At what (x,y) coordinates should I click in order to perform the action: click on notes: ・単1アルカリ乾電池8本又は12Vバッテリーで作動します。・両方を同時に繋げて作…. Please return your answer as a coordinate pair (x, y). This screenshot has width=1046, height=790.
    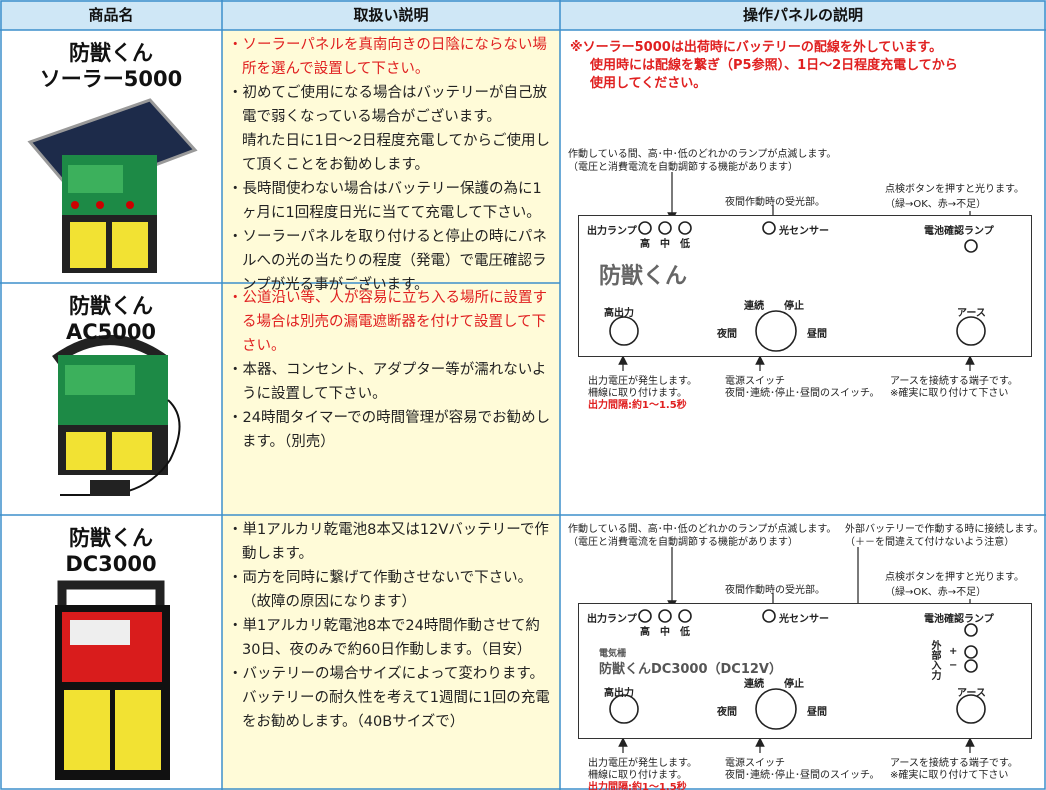
    Looking at the image, I should click on (391, 626).